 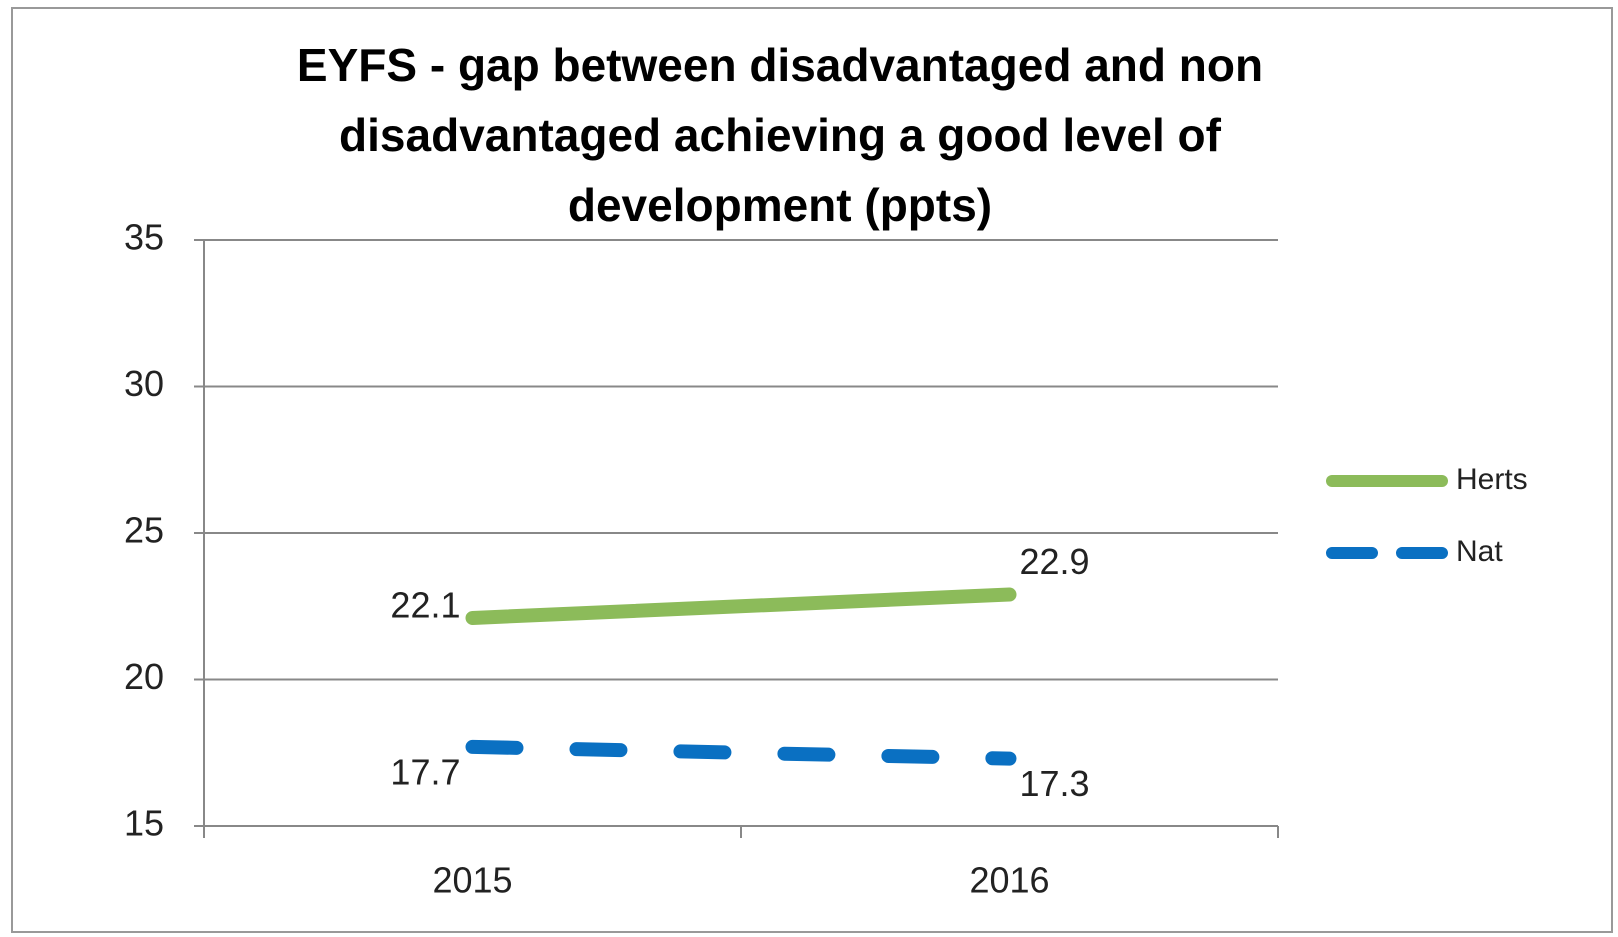 I want to click on y-tick-label: 35, so click(x=144, y=237).